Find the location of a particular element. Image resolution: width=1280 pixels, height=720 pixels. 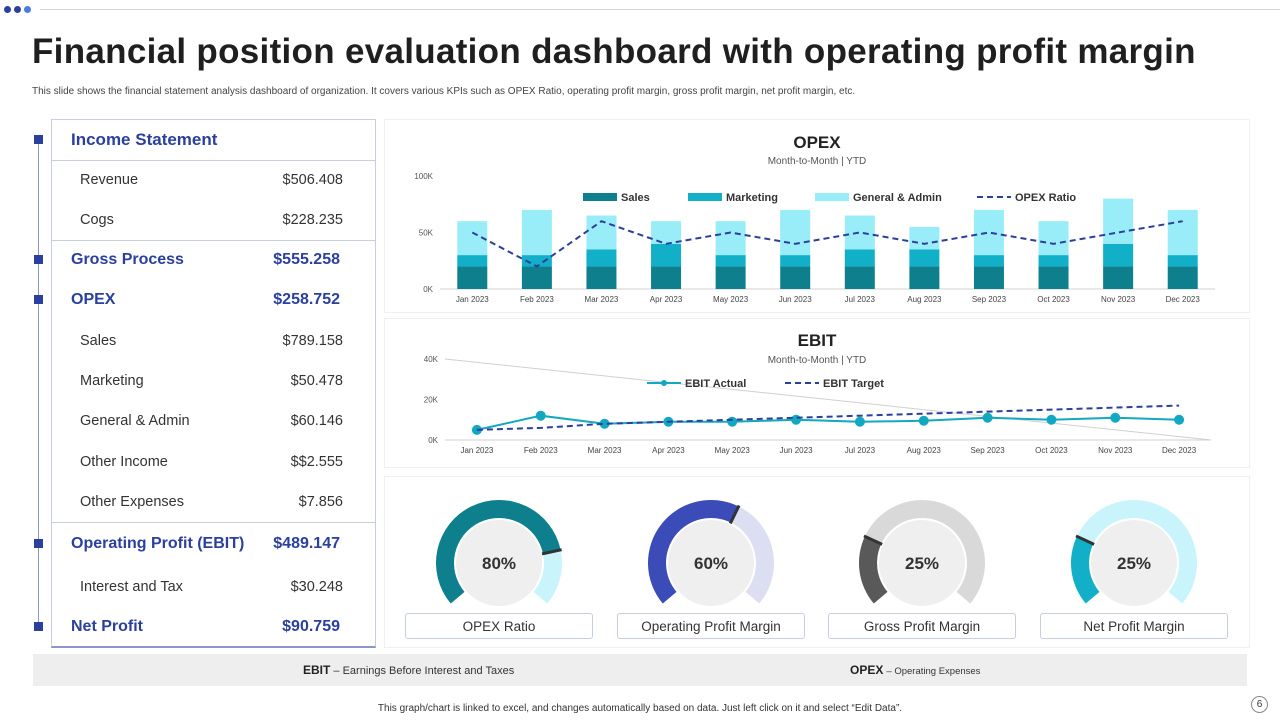

gauge-label: Operating Profit Margin is located at coordinates (711, 626).